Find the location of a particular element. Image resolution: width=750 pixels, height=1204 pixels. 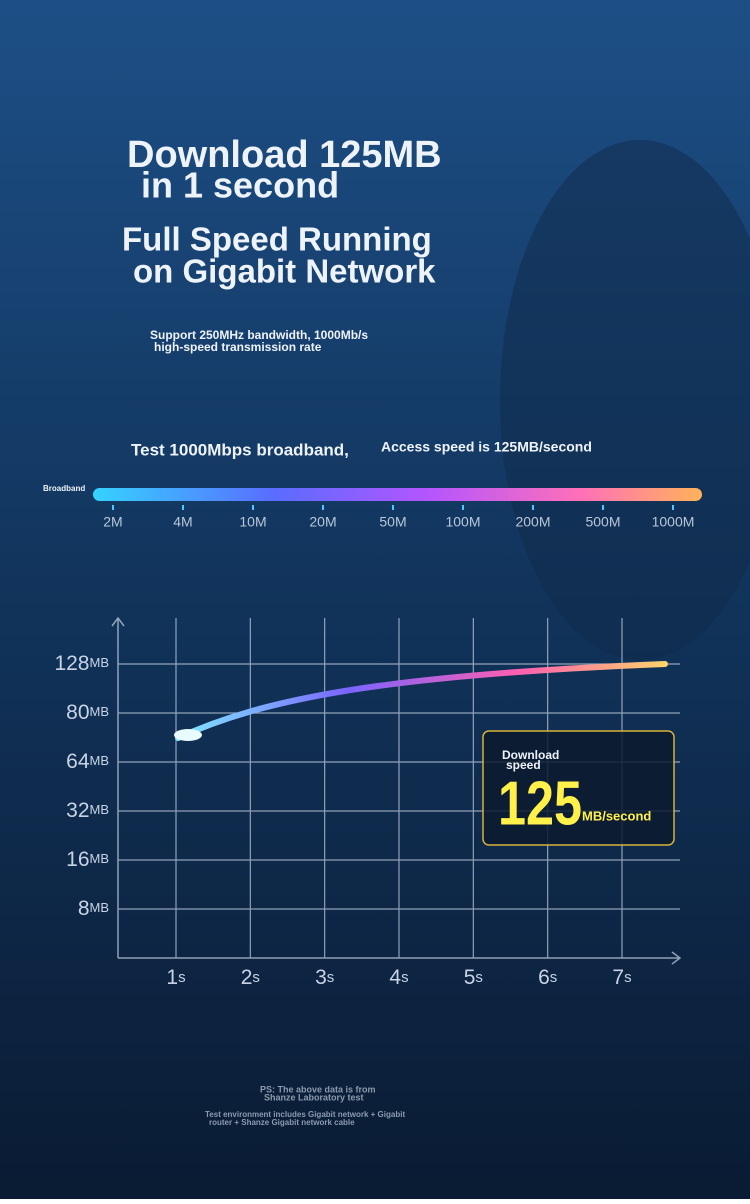

callout-box is located at coordinates (578, 788).